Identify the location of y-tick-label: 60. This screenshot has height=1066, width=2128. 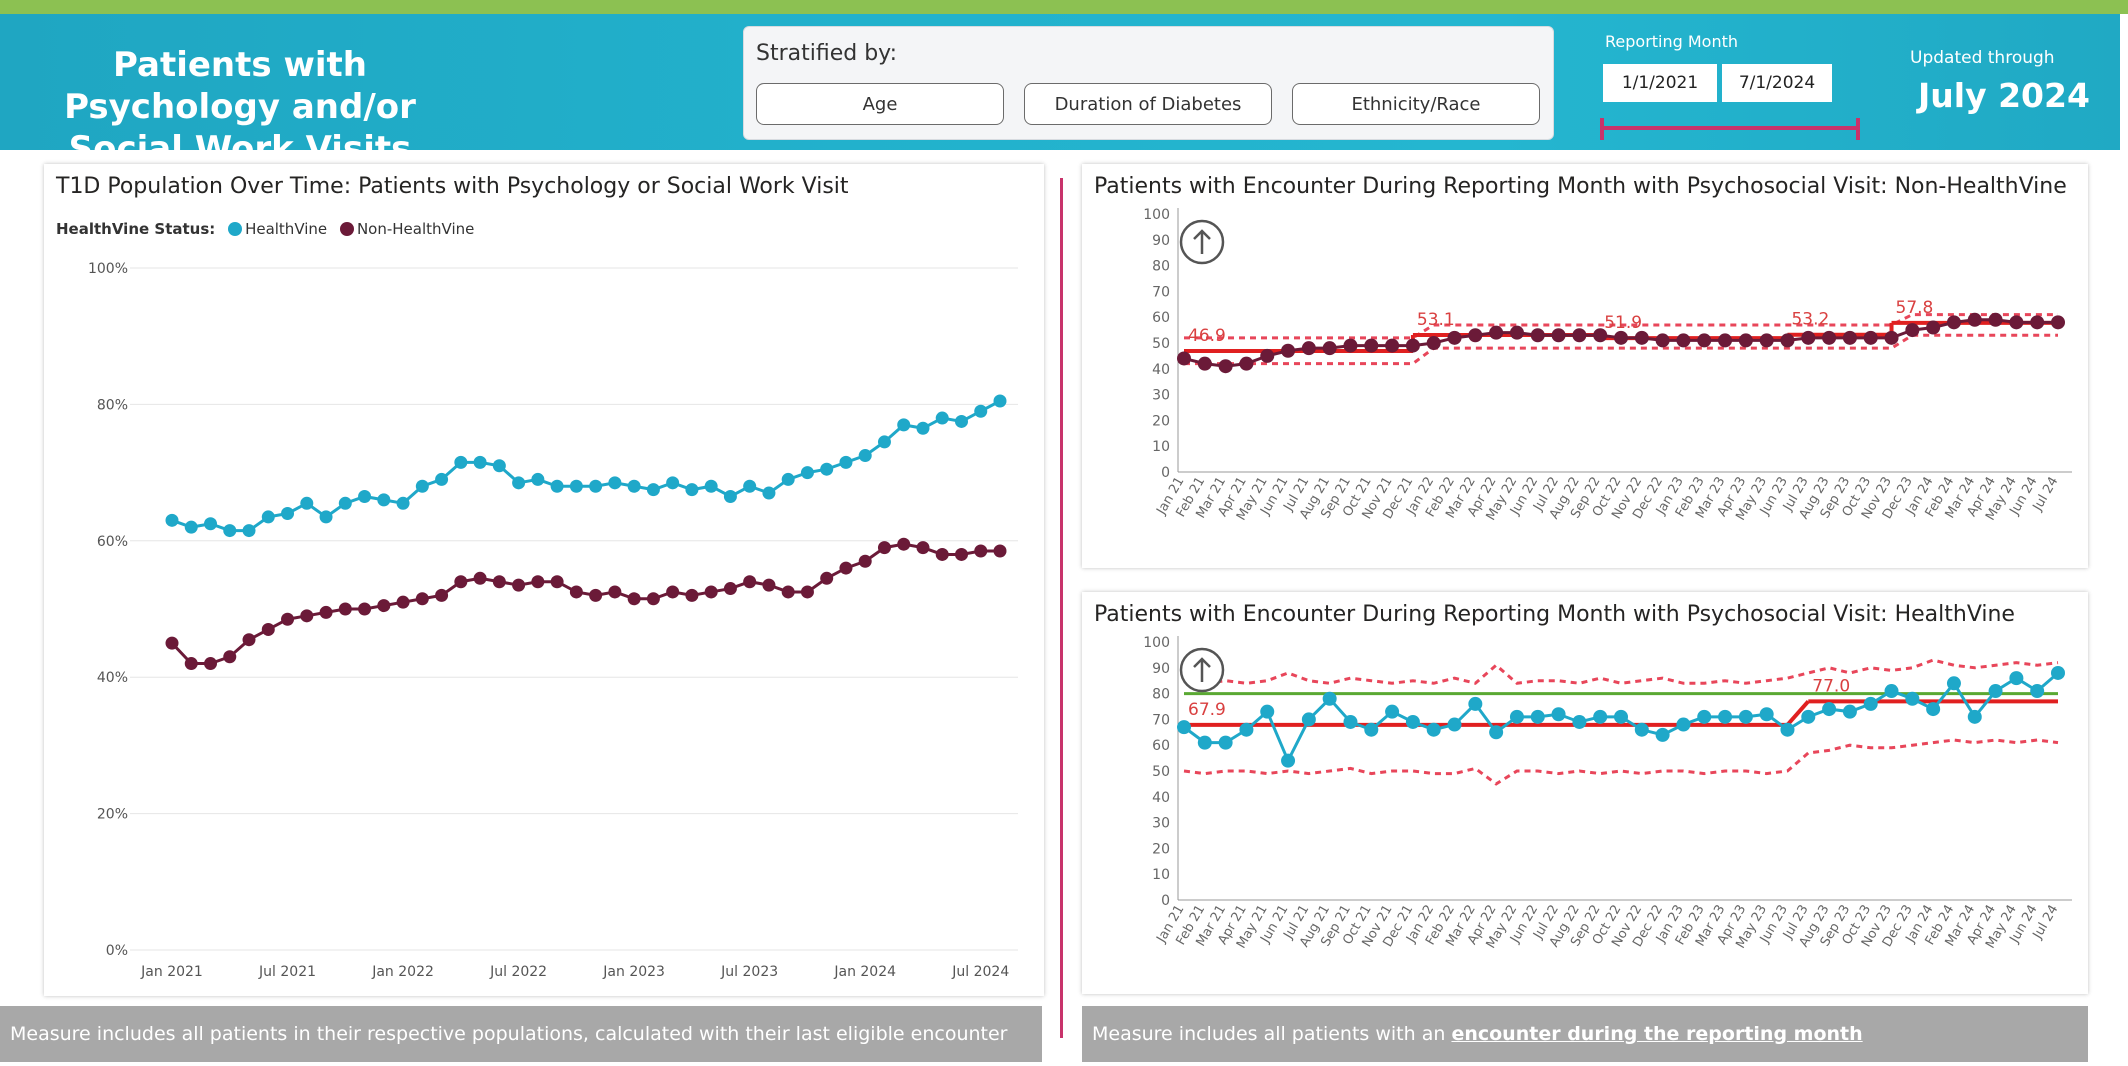
(1161, 746).